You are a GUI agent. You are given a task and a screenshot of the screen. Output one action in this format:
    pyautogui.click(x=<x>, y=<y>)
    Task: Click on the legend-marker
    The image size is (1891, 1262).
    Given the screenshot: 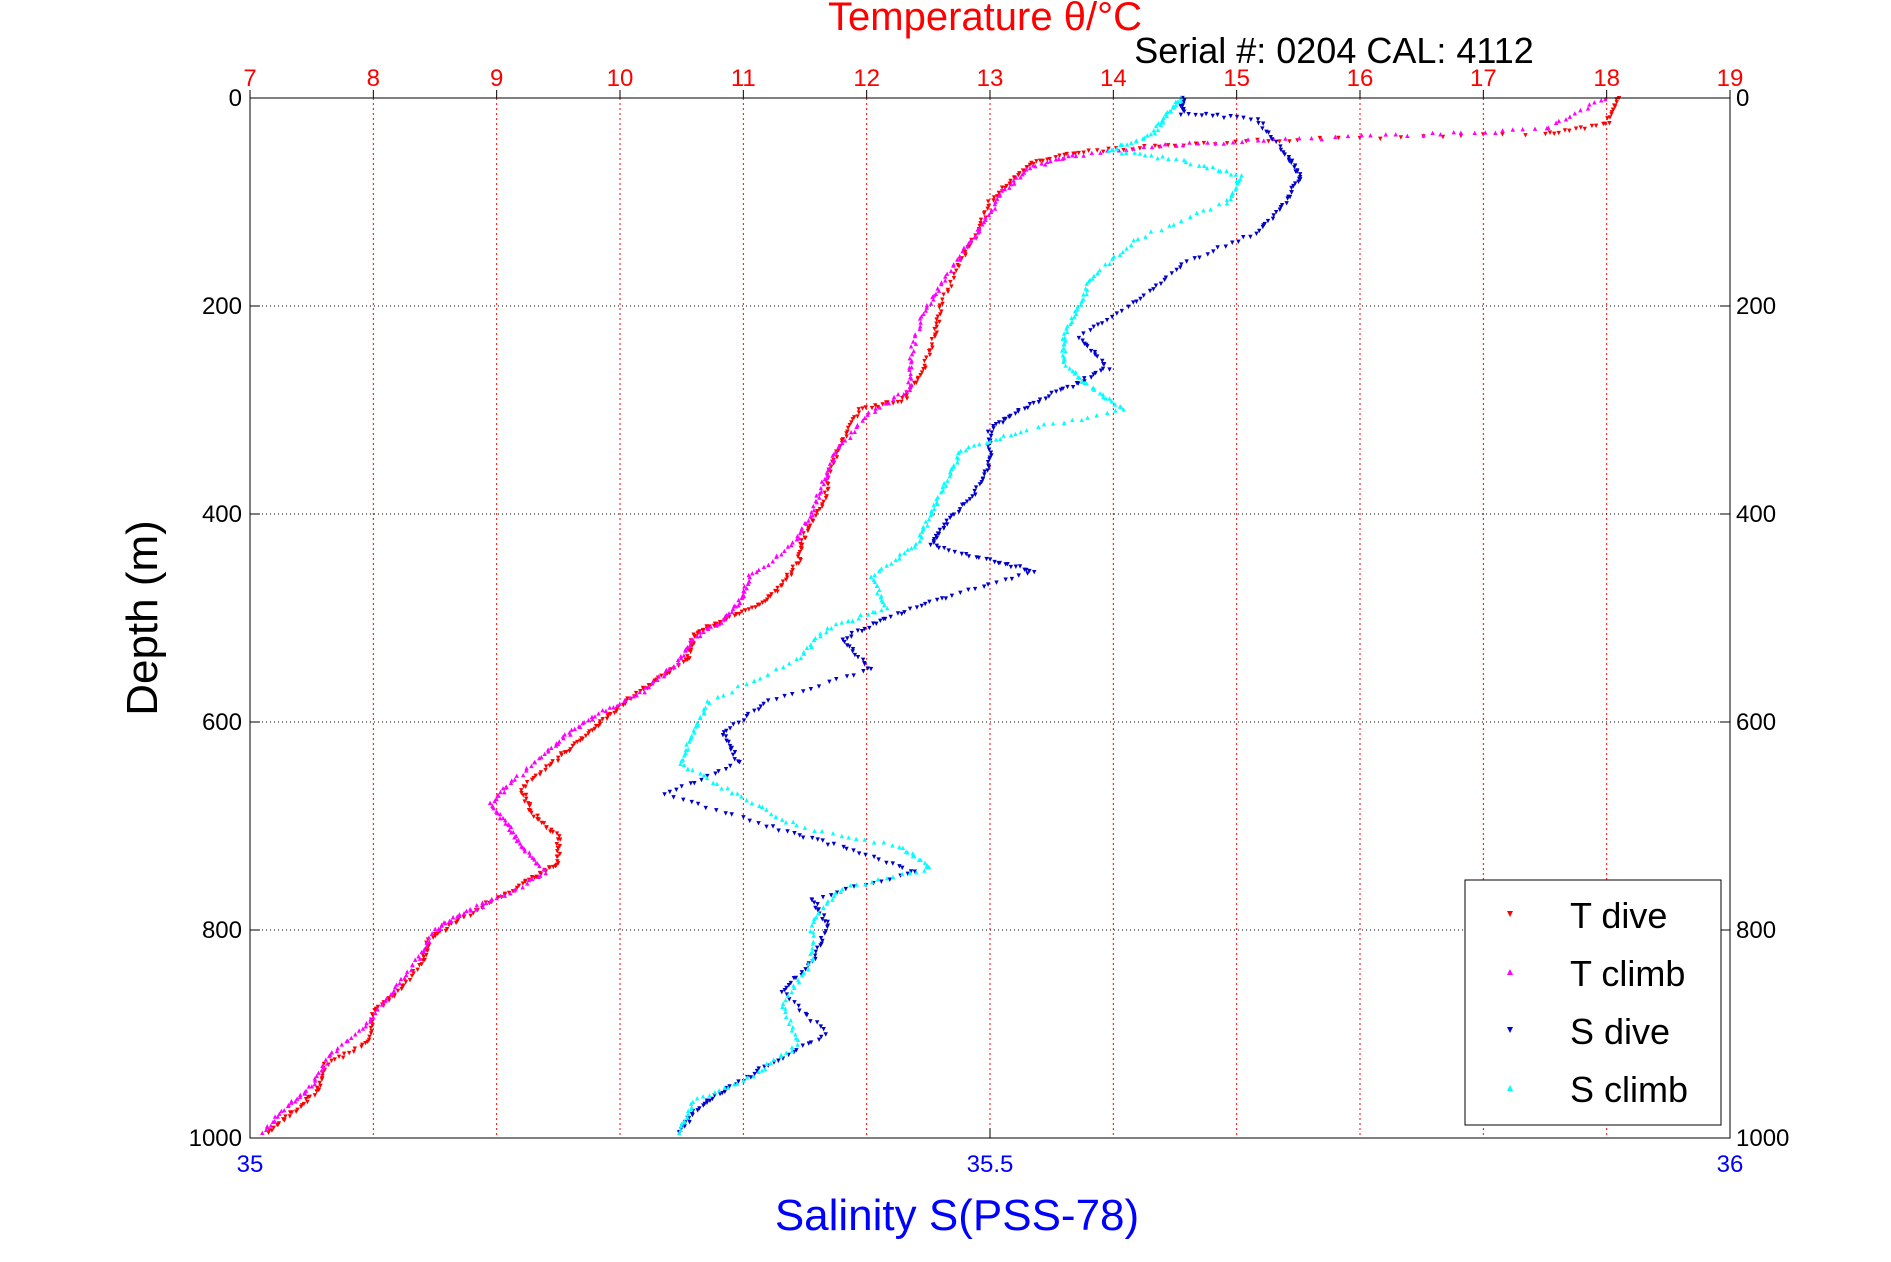 What is the action you would take?
    pyautogui.click(x=1510, y=1088)
    